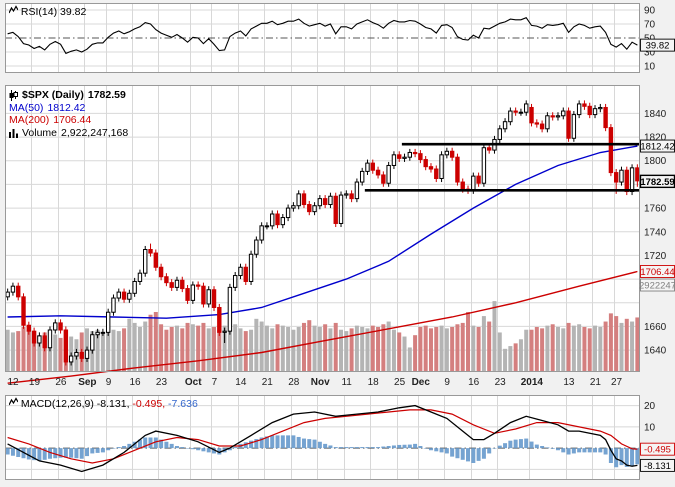 The height and width of the screenshot is (487, 675). I want to click on x-axis-label: Dec, so click(421, 382).